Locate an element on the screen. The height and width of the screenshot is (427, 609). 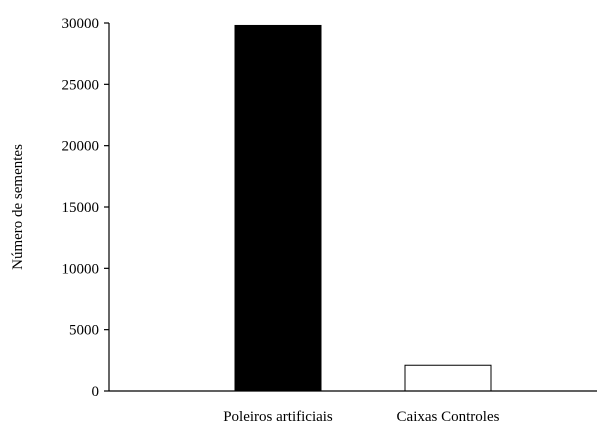
y-tick-label: 0 is located at coordinates (96, 392).